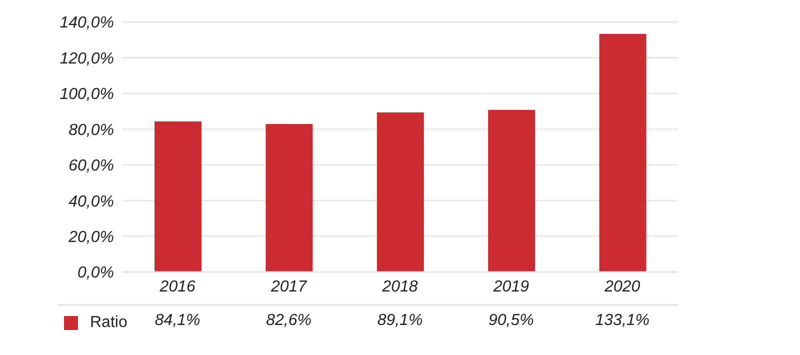  I want to click on y-tick-label: 60,0%, so click(91, 166).